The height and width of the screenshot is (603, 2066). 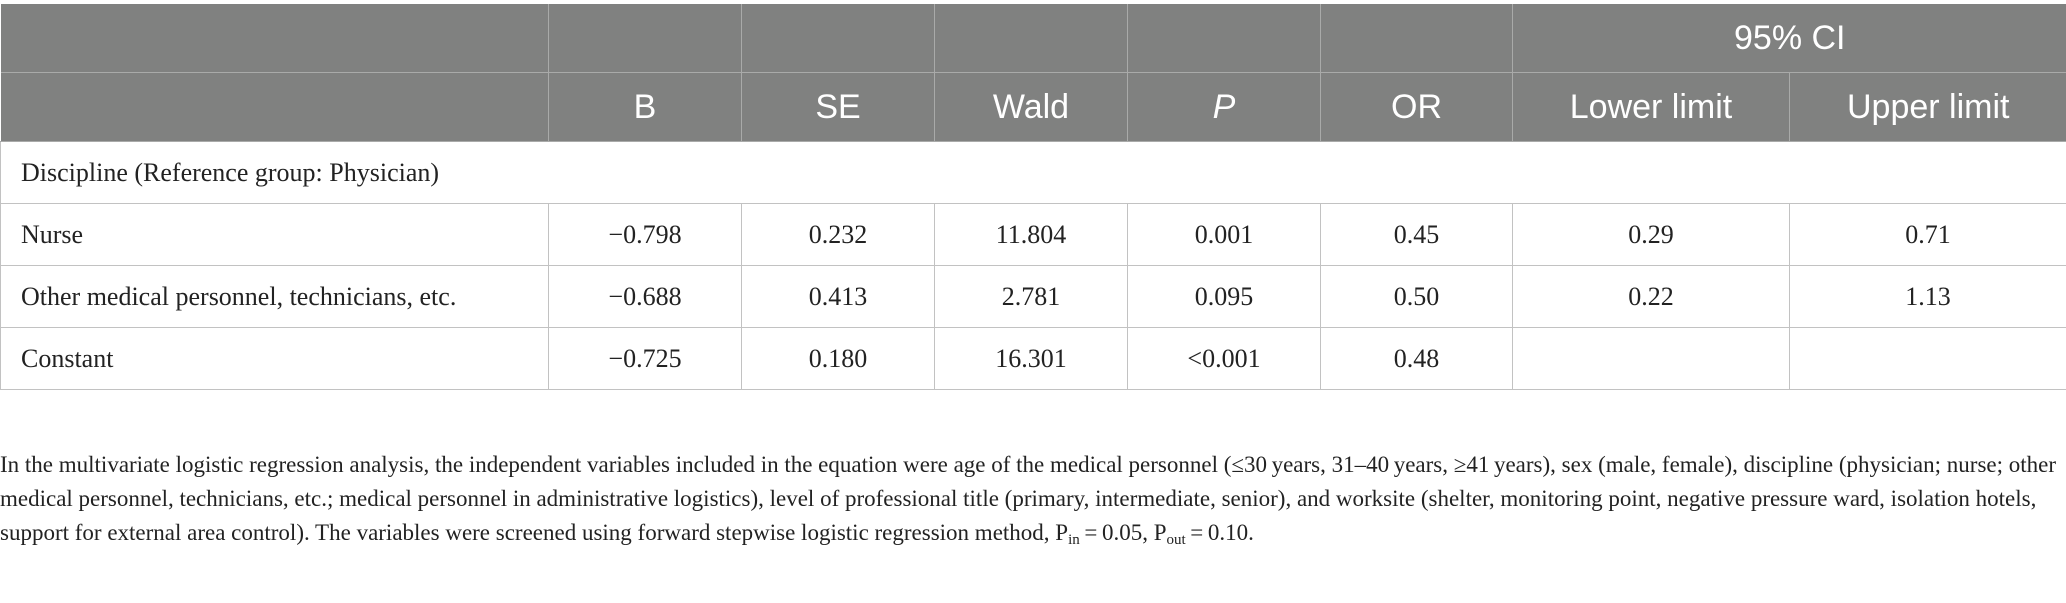 I want to click on p-in-subscript: in, so click(x=1074, y=540).